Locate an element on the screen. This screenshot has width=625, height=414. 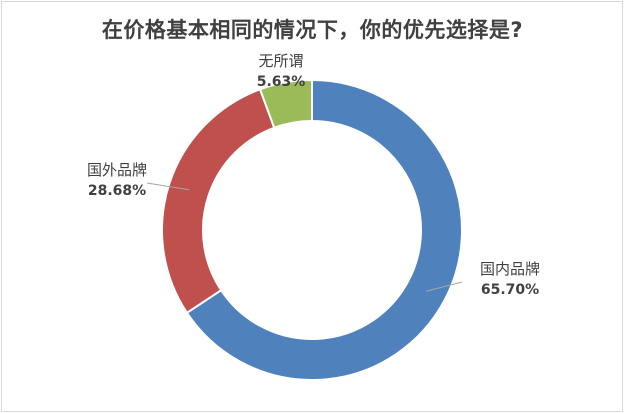
slice-label-value-2: 28.68% is located at coordinates (117, 191).